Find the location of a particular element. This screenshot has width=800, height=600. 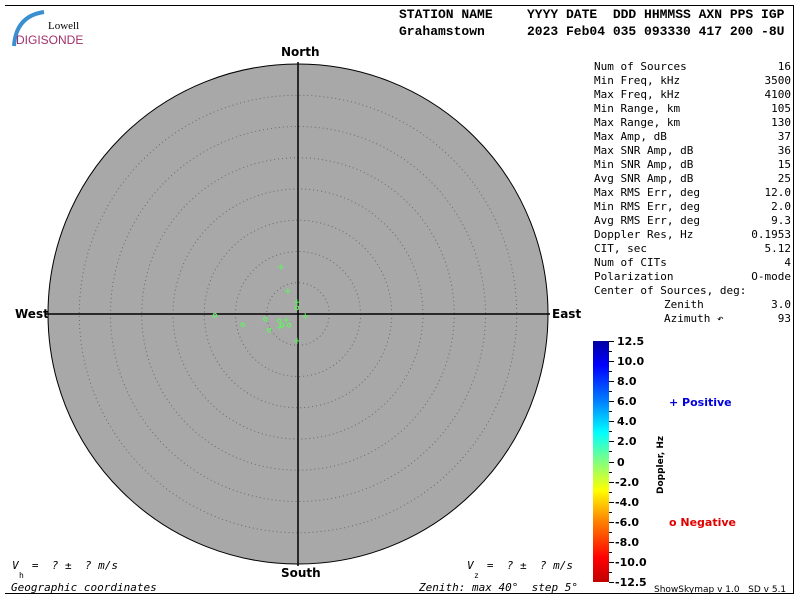

stat-value: 25 is located at coordinates (784, 178).